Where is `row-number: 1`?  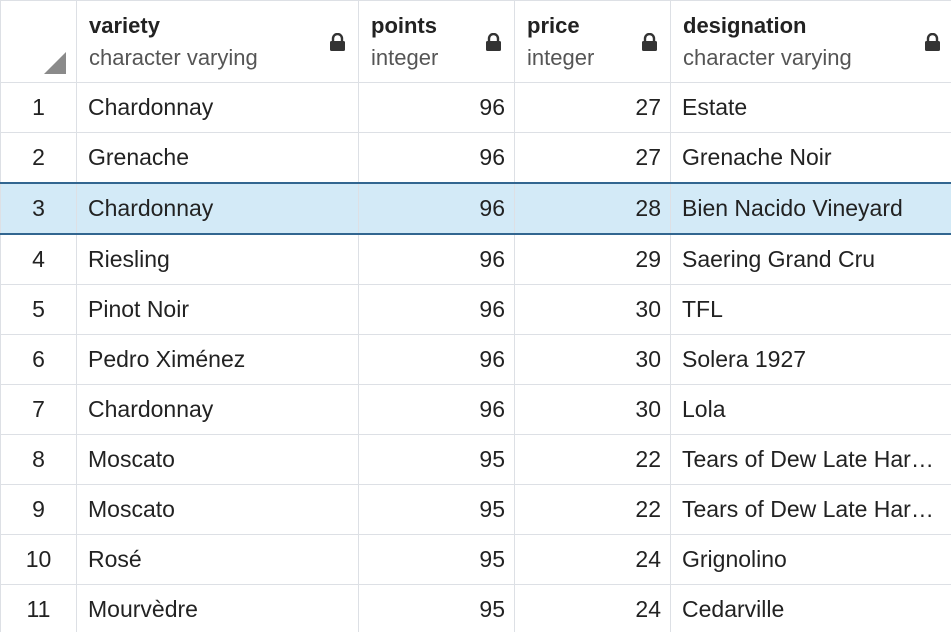 row-number: 1 is located at coordinates (38, 107).